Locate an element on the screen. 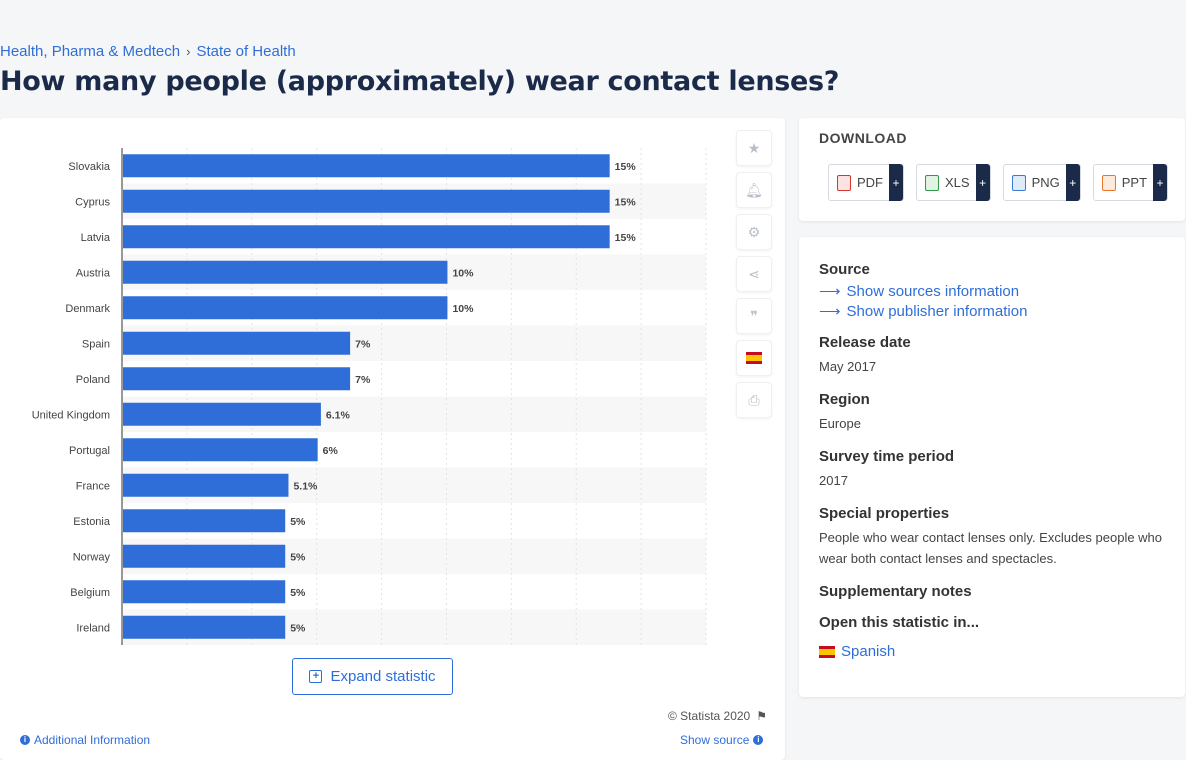 This screenshot has height=760, width=1186. open-spanish-label: Spanish is located at coordinates (868, 651).